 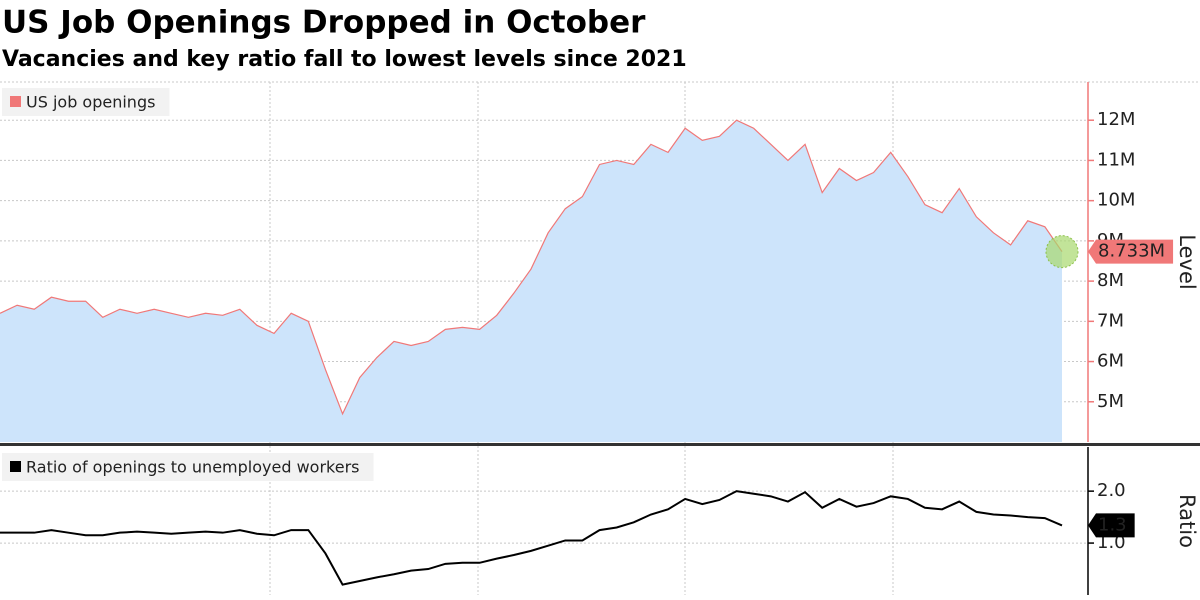 I want to click on legend-label: US job openings, so click(x=90, y=102).